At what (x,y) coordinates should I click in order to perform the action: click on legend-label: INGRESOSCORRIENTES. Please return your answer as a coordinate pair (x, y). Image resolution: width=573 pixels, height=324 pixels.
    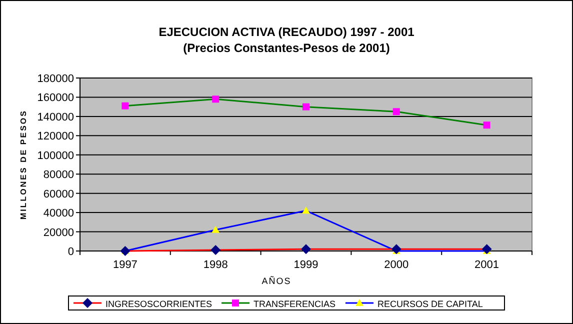
    Looking at the image, I should click on (159, 304).